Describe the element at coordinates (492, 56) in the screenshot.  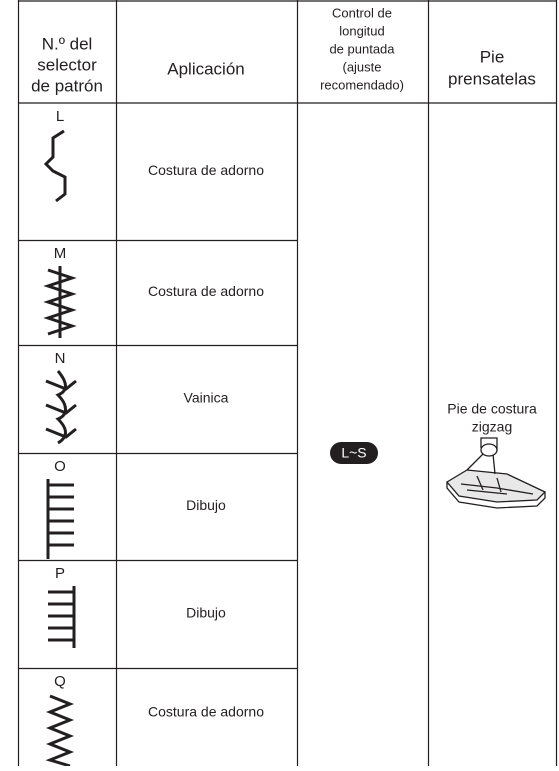
I see `header-text: Pie` at that location.